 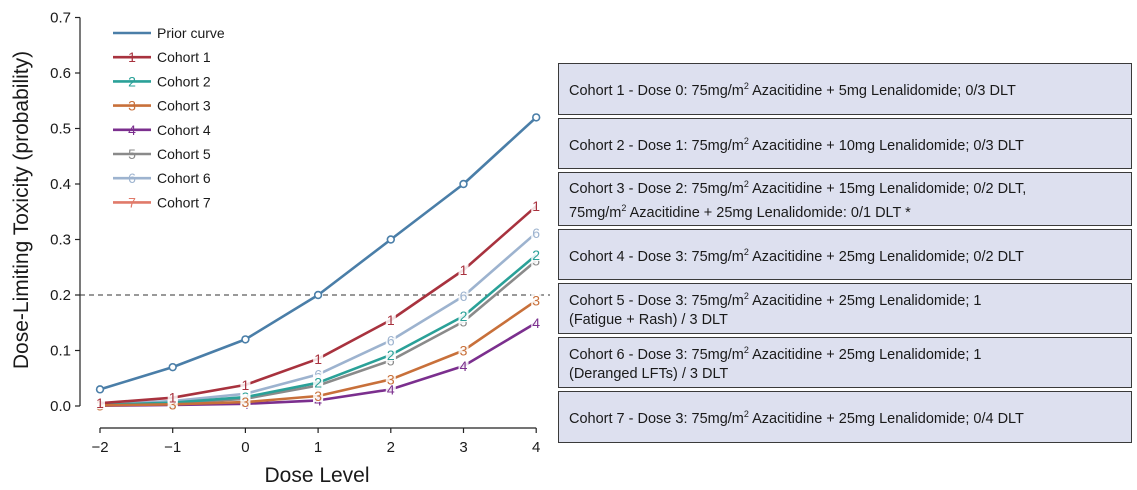 What do you see at coordinates (191, 33) in the screenshot?
I see `legend-label: Prior curve` at bounding box center [191, 33].